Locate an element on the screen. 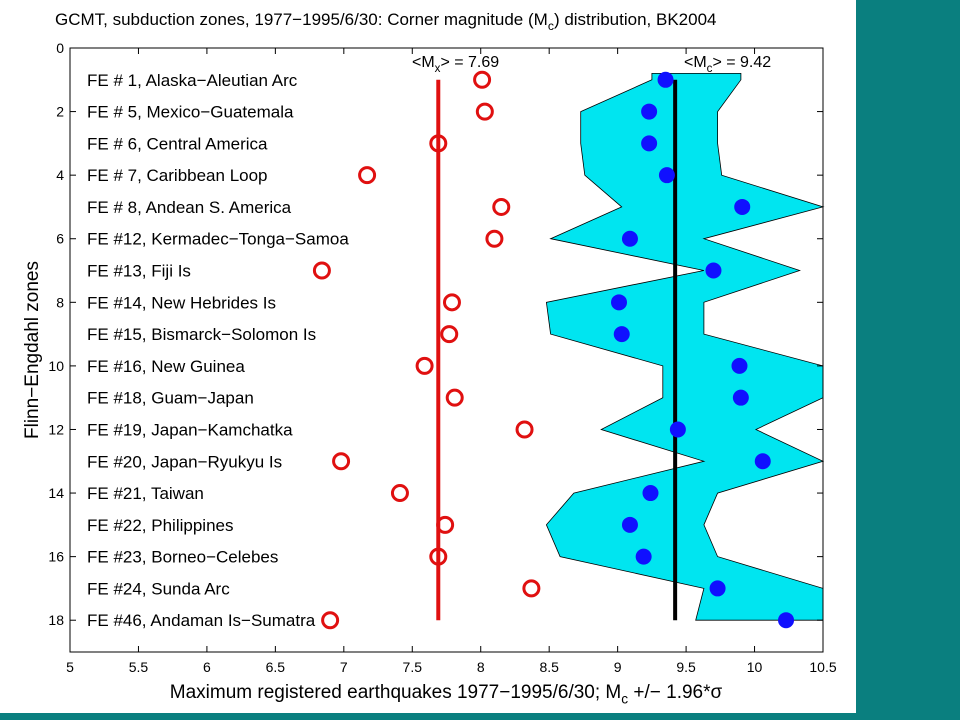 The height and width of the screenshot is (720, 960). zone-label: FE #15, Bismarck−Solomon Is is located at coordinates (201, 334).